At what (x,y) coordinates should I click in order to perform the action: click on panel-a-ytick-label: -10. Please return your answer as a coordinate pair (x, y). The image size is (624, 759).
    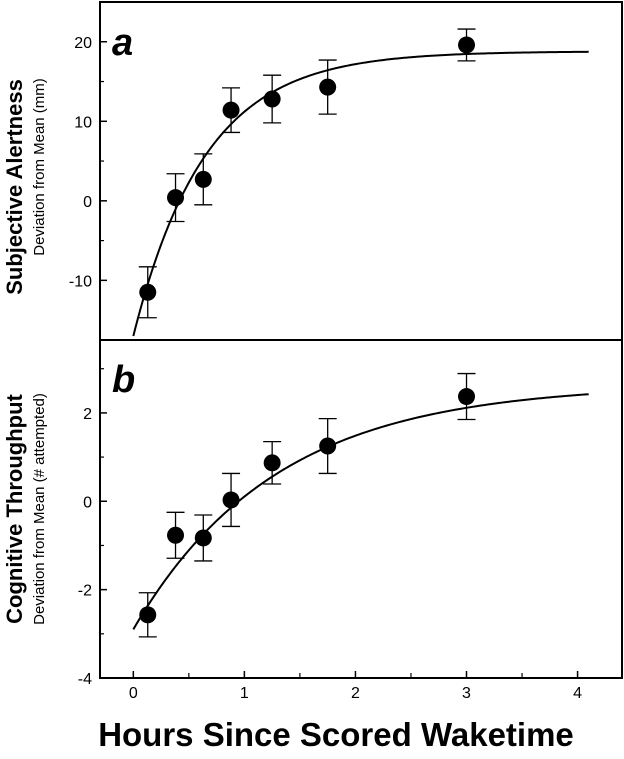
    Looking at the image, I should click on (80, 281).